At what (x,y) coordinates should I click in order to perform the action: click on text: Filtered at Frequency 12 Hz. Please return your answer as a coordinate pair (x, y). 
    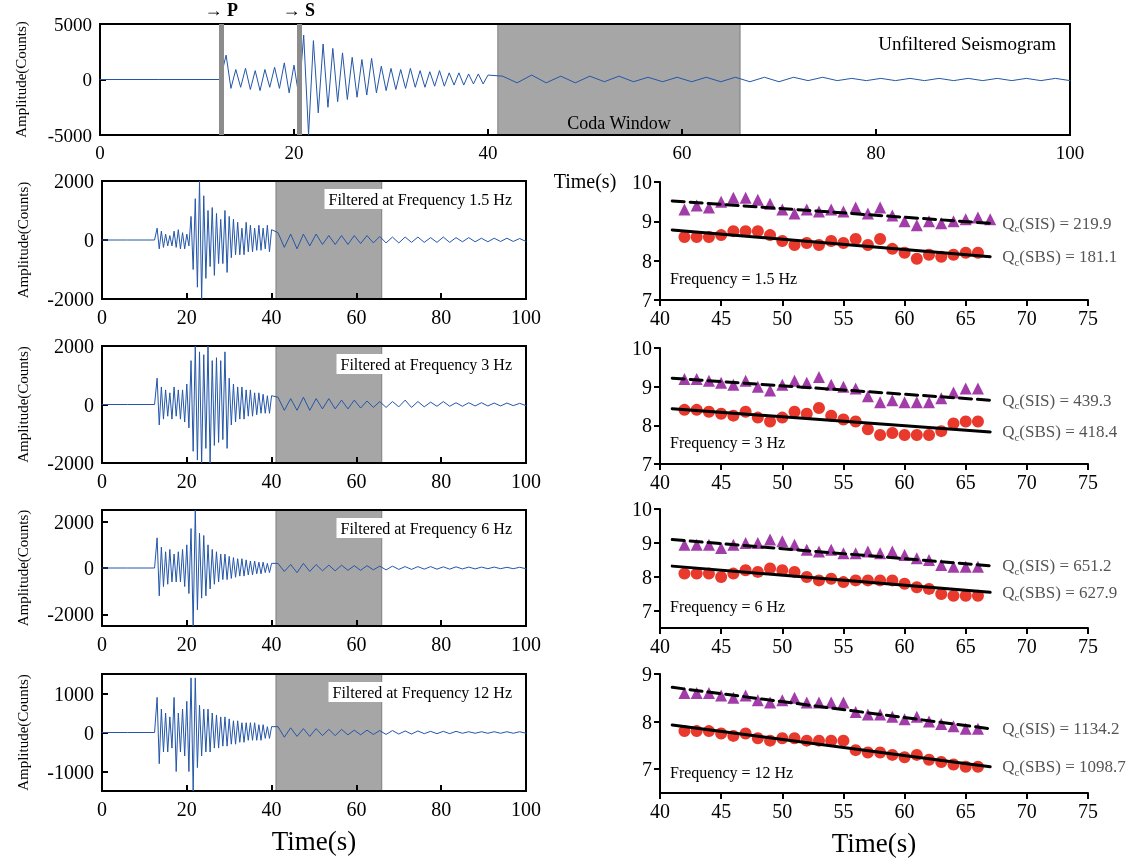
    Looking at the image, I should click on (422, 692).